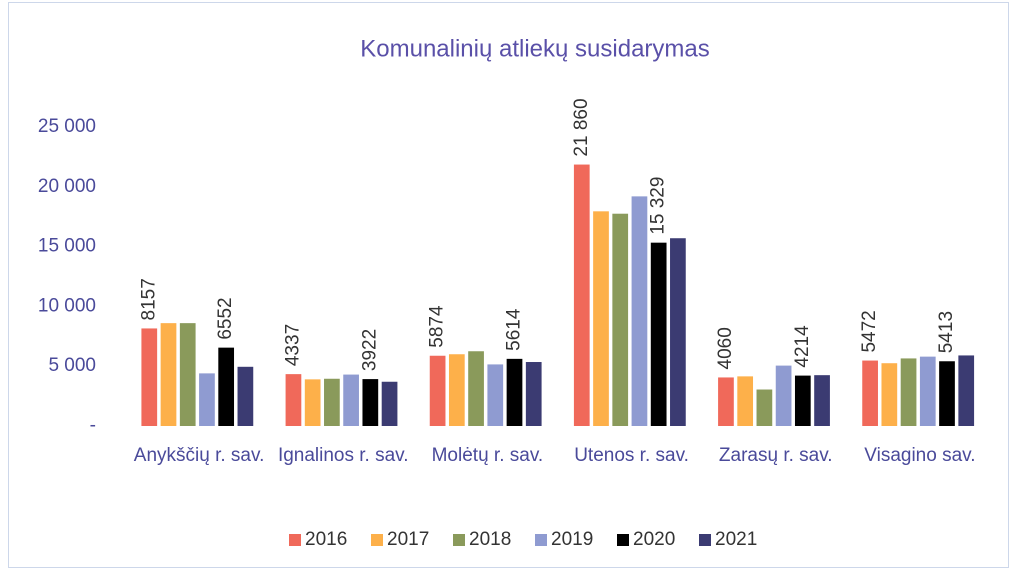 This screenshot has height=571, width=1014. Describe the element at coordinates (67, 246) in the screenshot. I see `y-tick-label: 15 000` at that location.